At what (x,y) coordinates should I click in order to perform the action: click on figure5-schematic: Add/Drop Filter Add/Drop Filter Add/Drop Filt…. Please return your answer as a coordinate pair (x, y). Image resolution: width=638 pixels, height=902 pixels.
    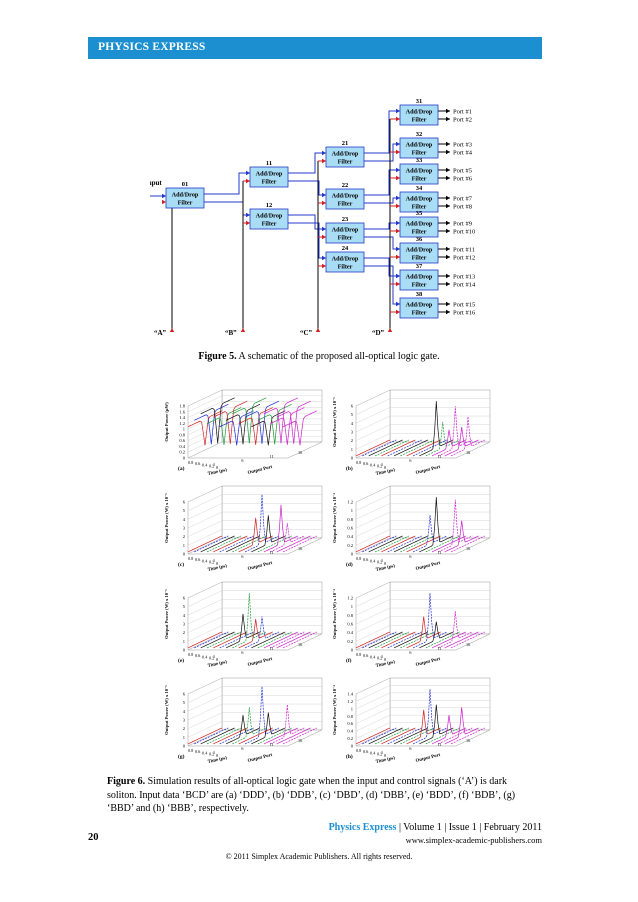
    Looking at the image, I should click on (313, 217).